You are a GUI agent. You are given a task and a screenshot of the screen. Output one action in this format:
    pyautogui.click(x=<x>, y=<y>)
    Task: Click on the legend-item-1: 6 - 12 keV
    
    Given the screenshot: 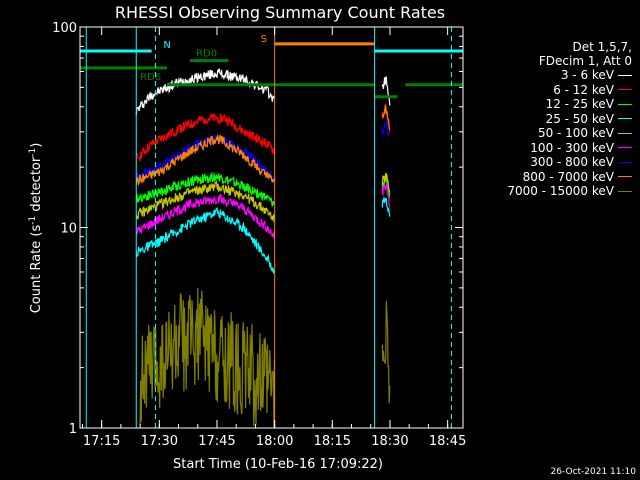 What is the action you would take?
    pyautogui.click(x=560, y=90)
    